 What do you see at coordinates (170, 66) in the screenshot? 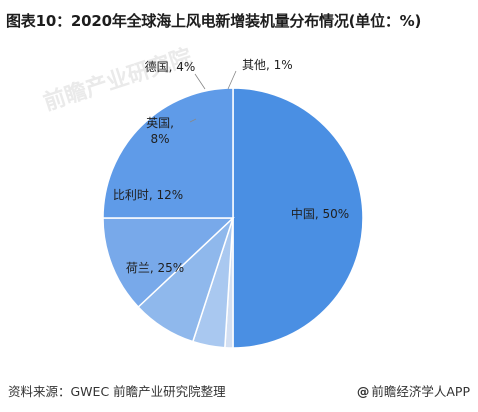
I see `slice-label-3: 德国, 4%` at bounding box center [170, 66].